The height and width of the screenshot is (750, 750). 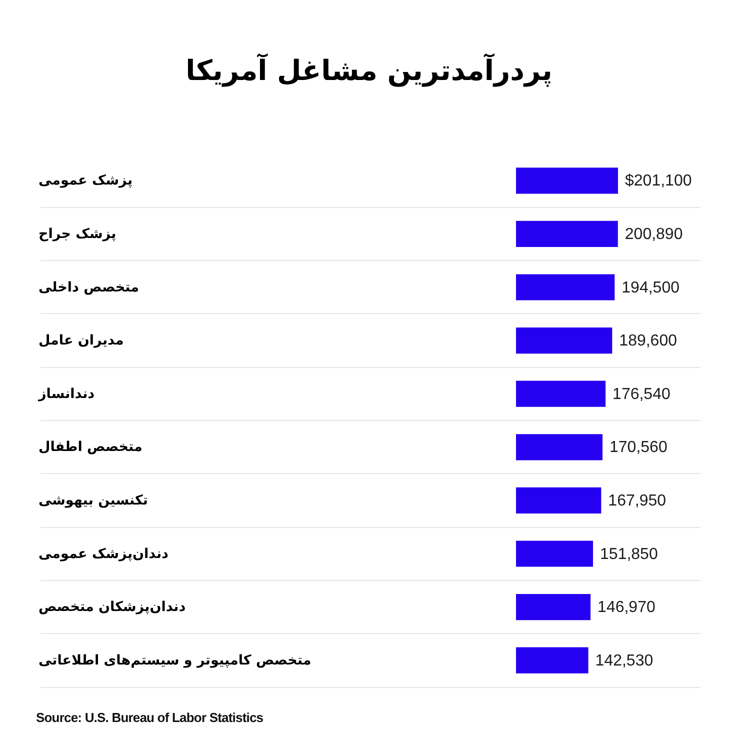 I want to click on y-tick-label: دندان‌پزشک عمومی, so click(x=103, y=554).